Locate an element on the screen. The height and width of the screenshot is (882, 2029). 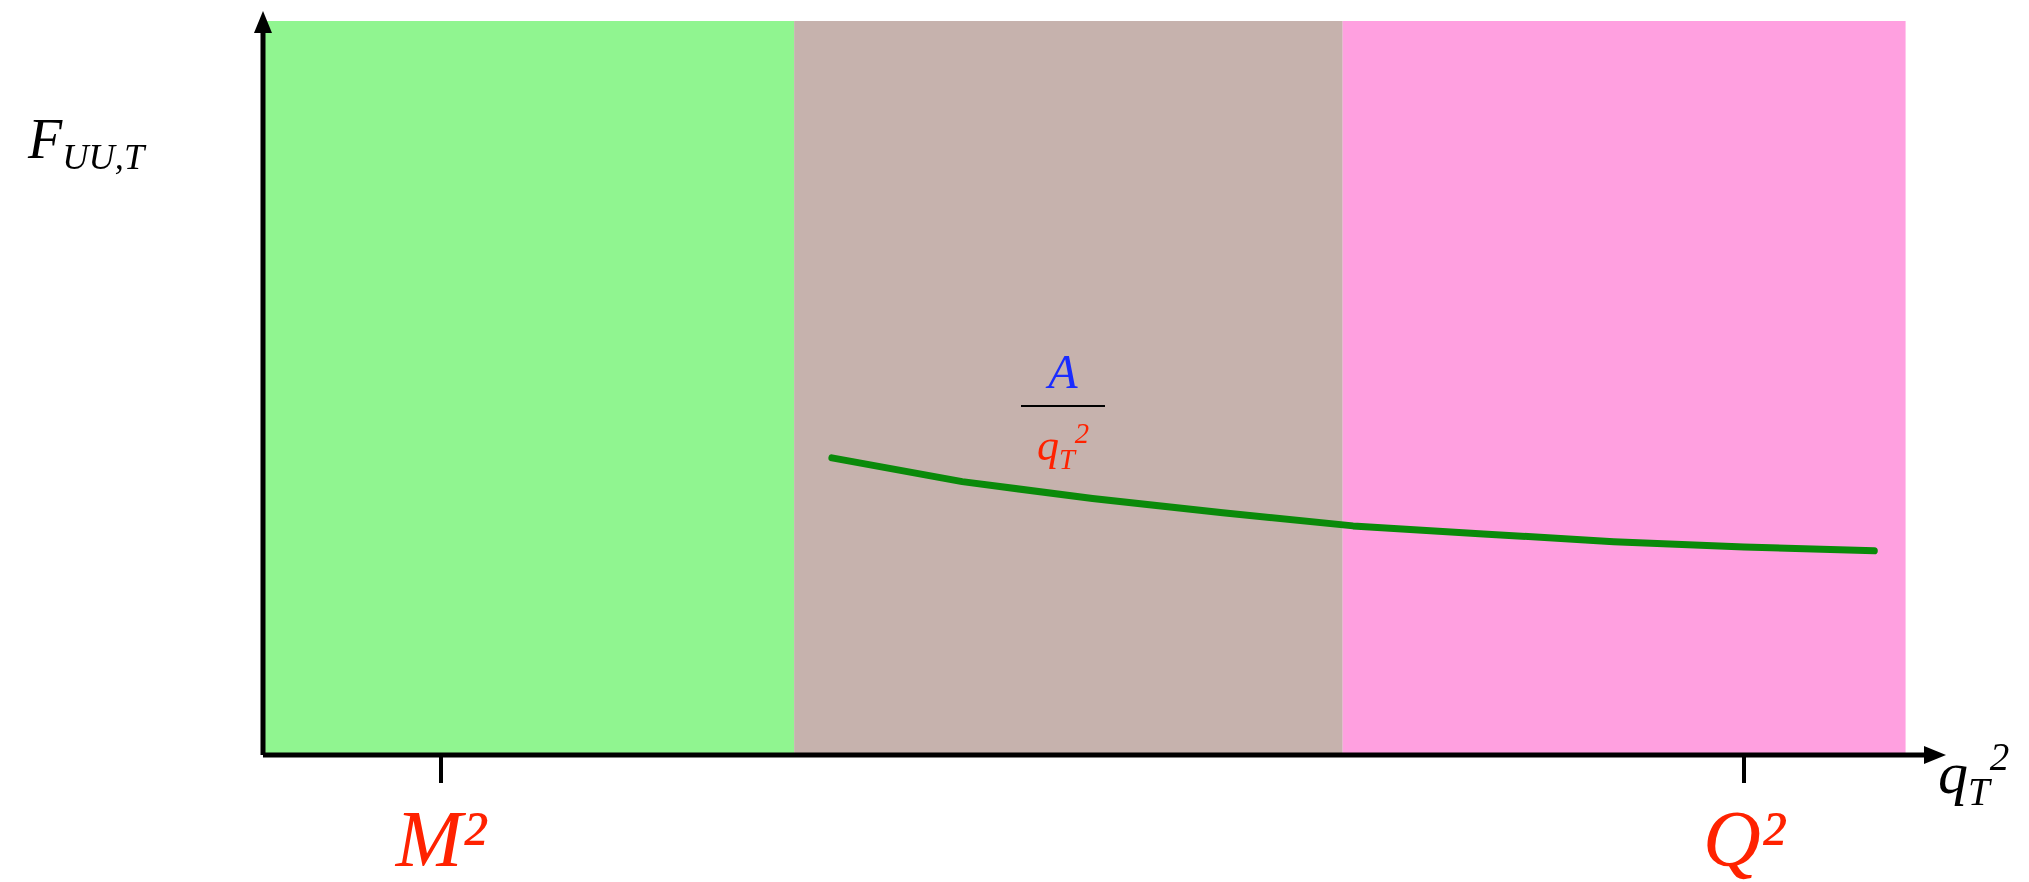
x-tick-label: Q² is located at coordinates (1745, 838).